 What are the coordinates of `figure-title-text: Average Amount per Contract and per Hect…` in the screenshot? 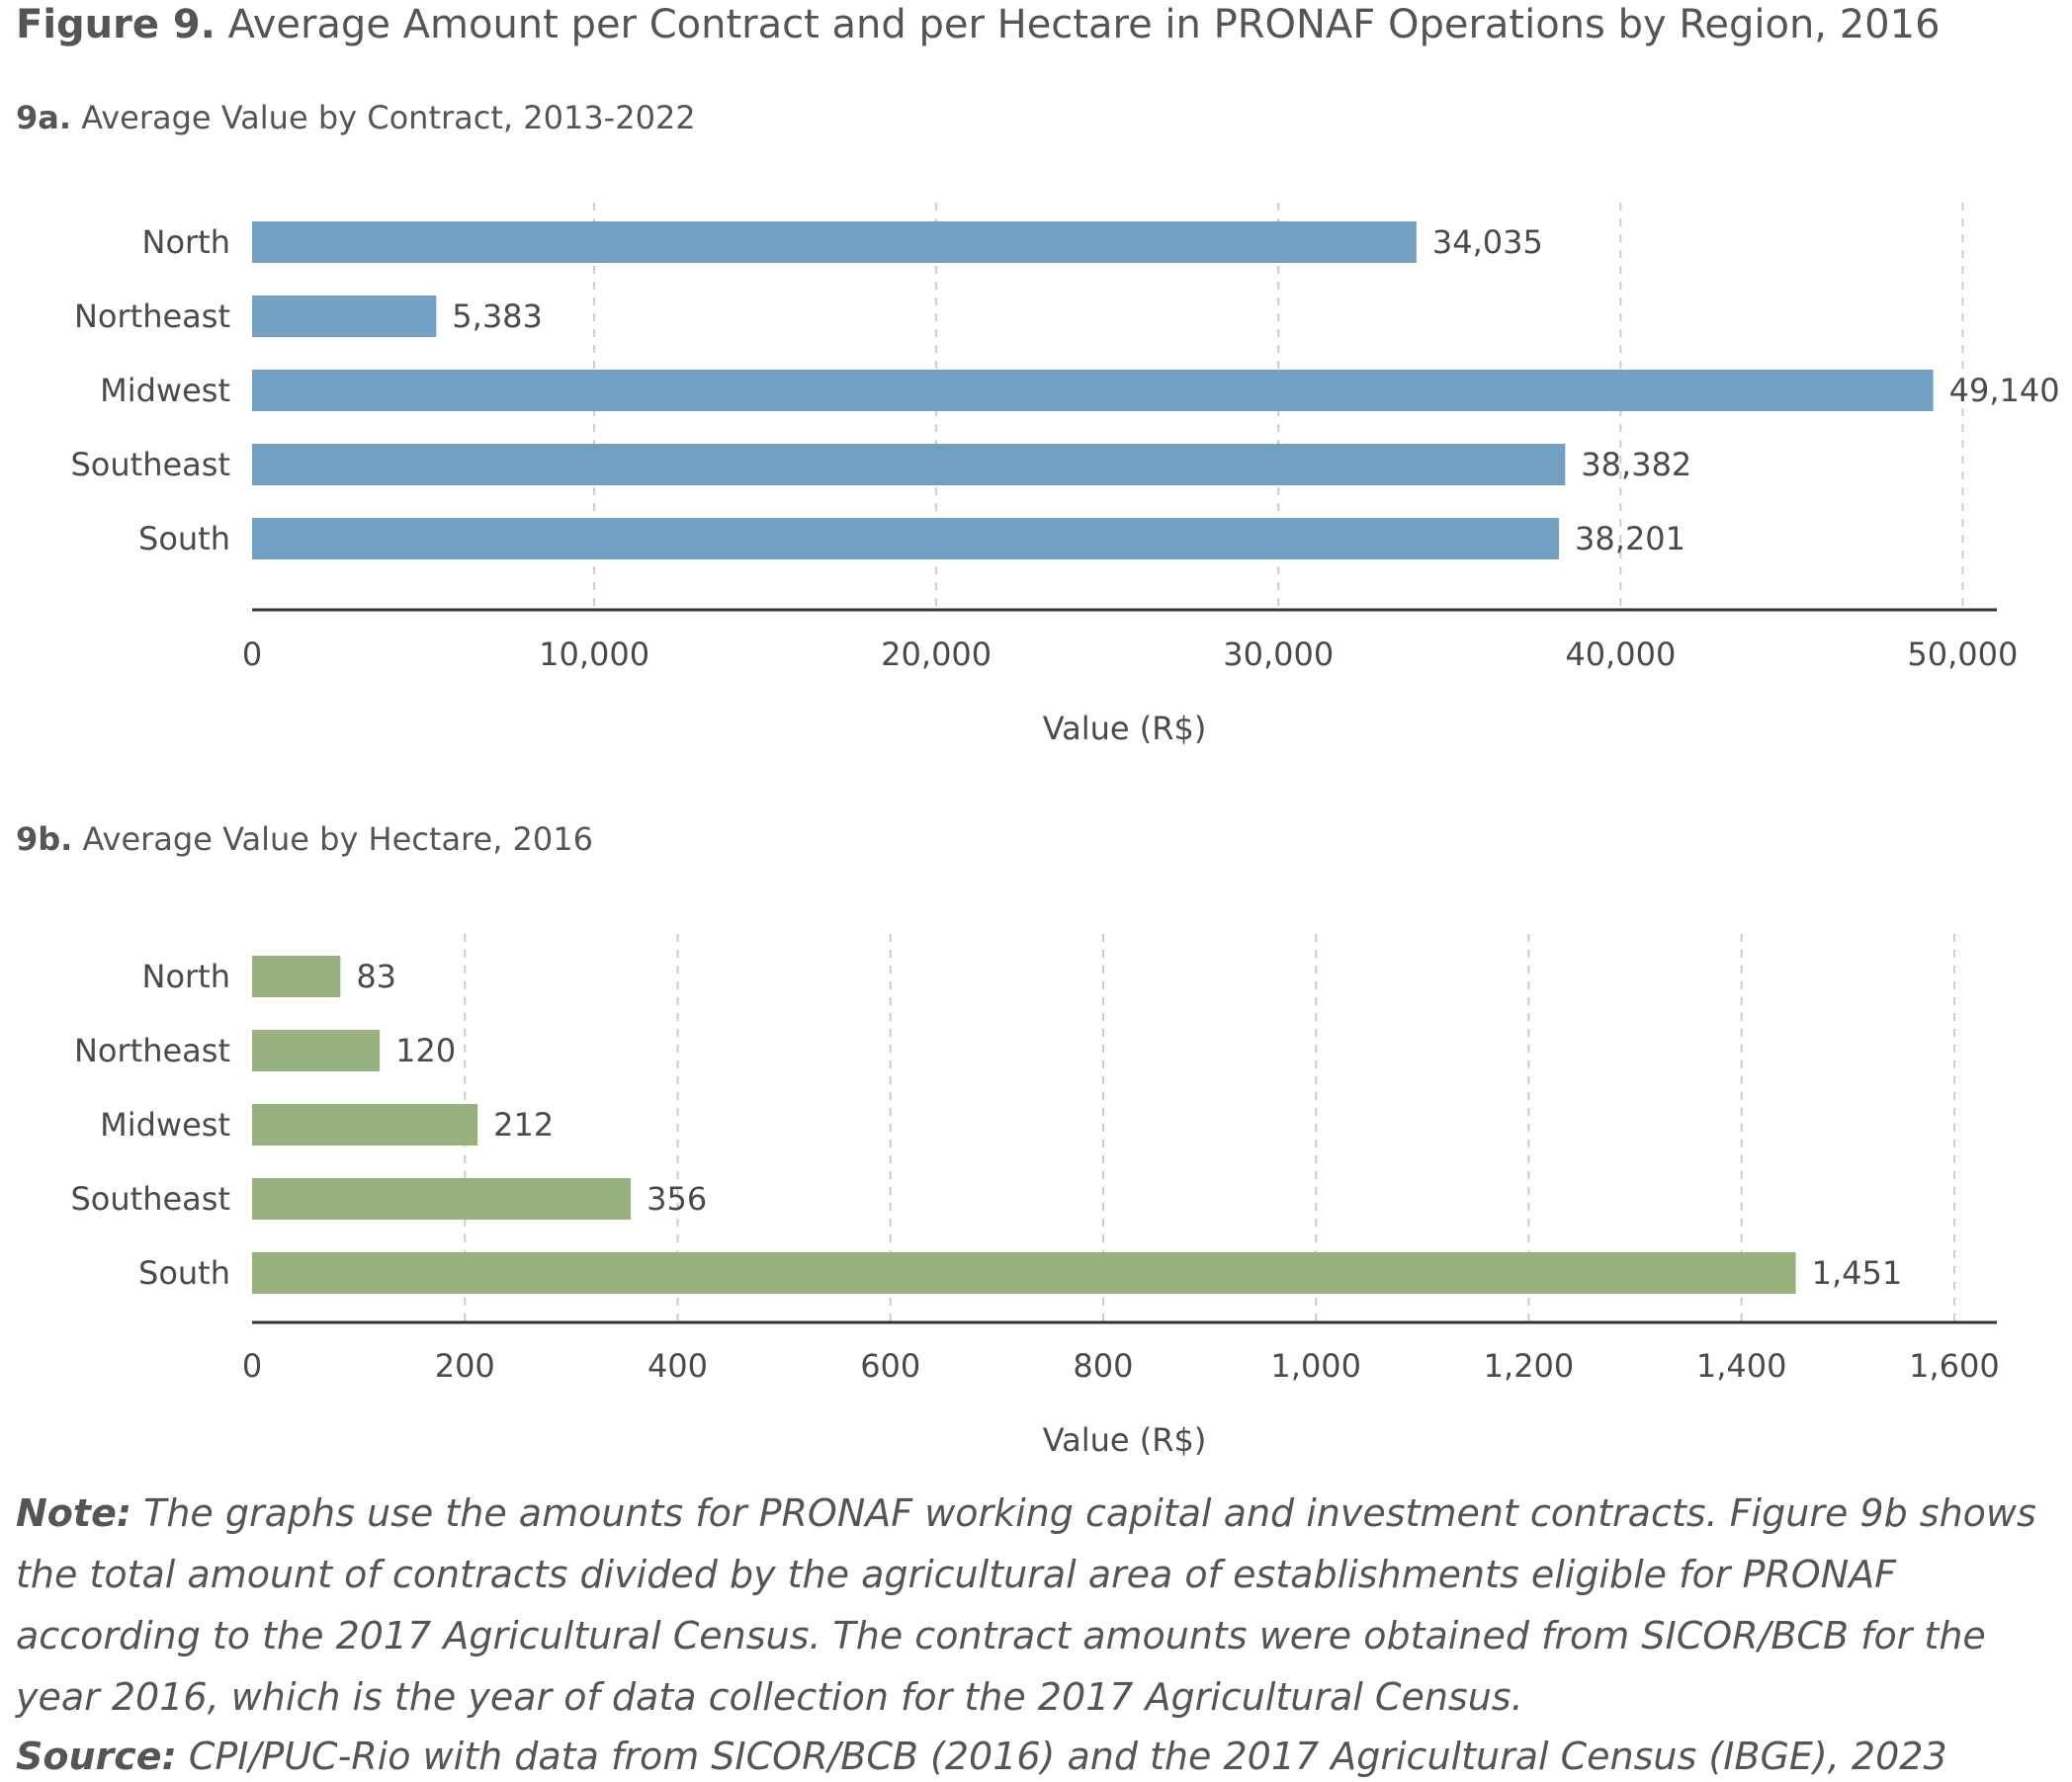 It's located at (1084, 24).